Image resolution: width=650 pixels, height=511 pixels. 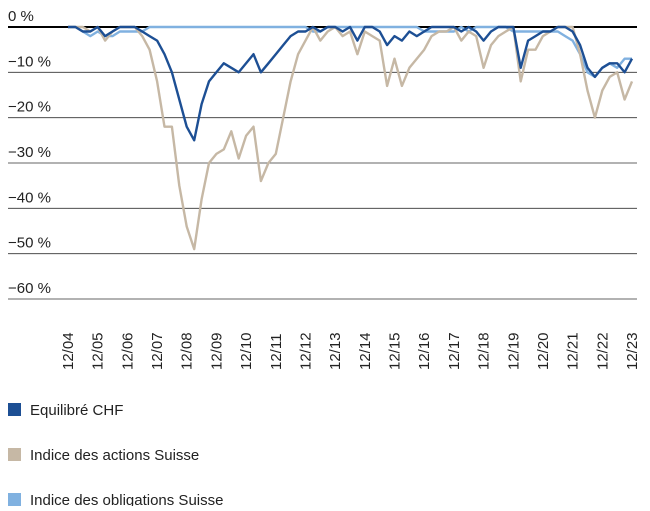 I want to click on y-tick-label: −50 %, so click(x=29, y=243).